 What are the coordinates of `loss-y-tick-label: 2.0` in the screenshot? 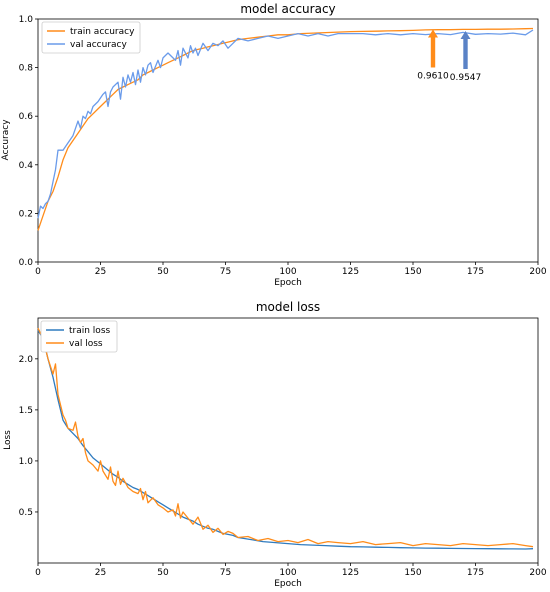 It's located at (26, 360).